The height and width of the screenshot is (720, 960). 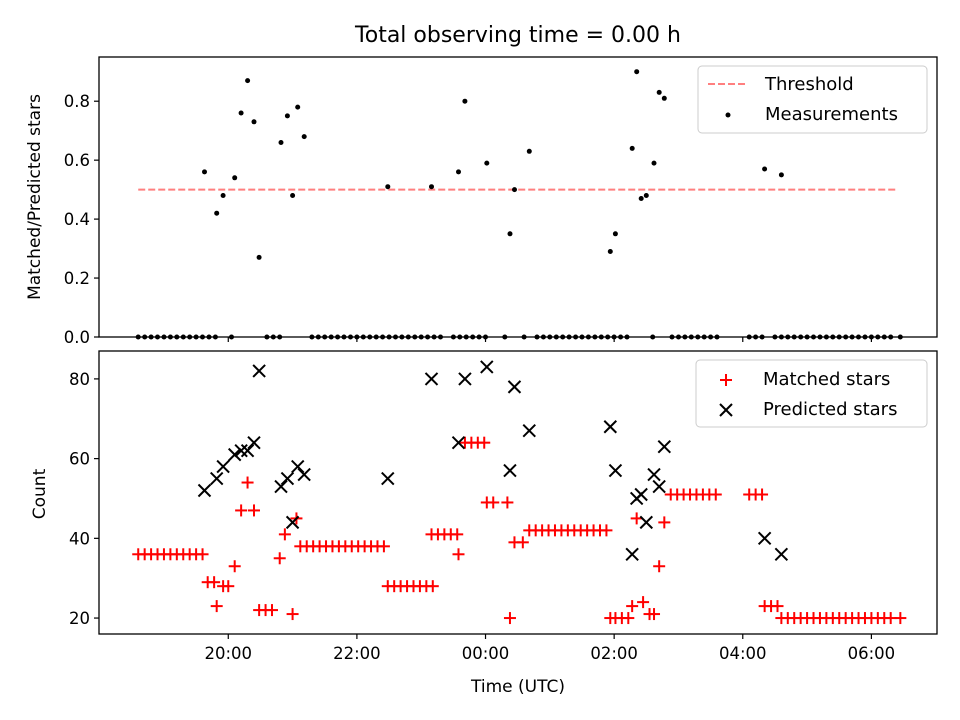 What do you see at coordinates (812, 99) in the screenshot?
I see `top-legend: Threshold Measurements` at bounding box center [812, 99].